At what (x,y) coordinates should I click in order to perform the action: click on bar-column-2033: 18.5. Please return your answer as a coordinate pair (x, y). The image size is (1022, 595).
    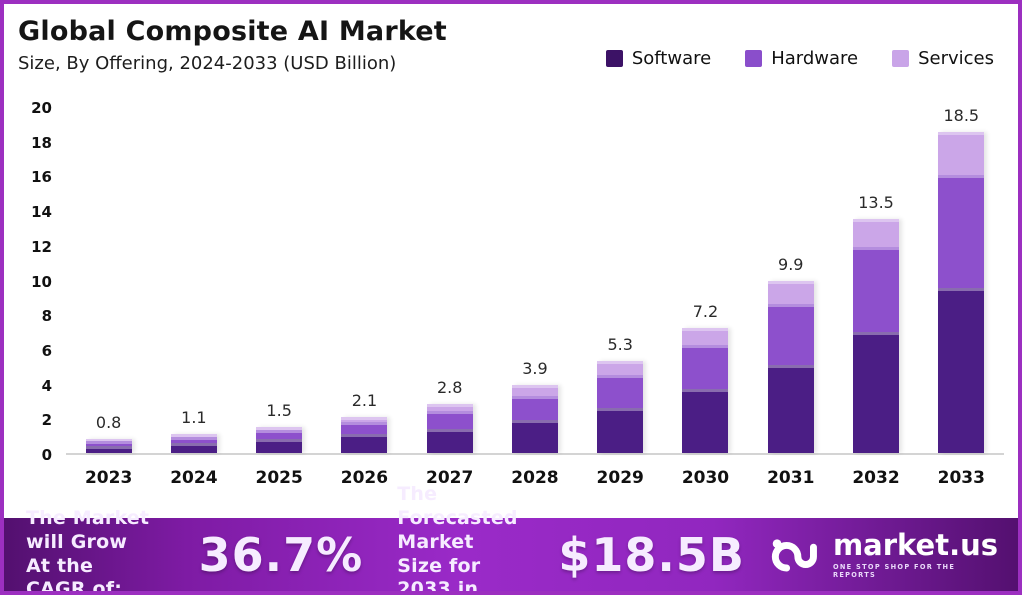
    Looking at the image, I should click on (961, 279).